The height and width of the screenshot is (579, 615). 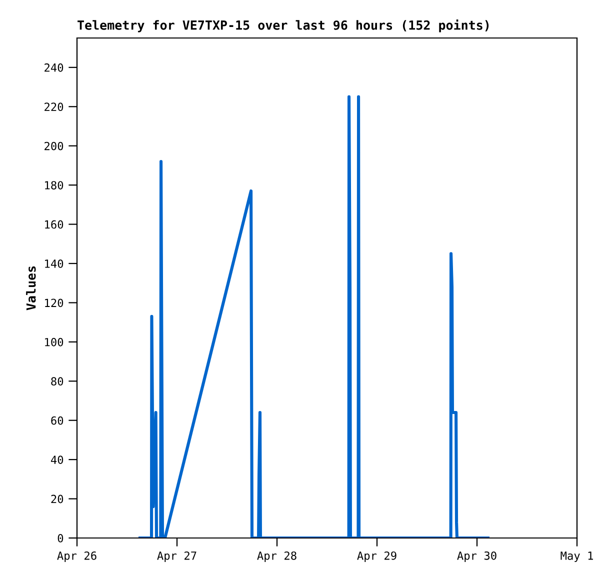 What do you see at coordinates (283, 26) in the screenshot?
I see `chart-title: Telemetry for VE7TXP-15 over last 96 hours (152 points)` at bounding box center [283, 26].